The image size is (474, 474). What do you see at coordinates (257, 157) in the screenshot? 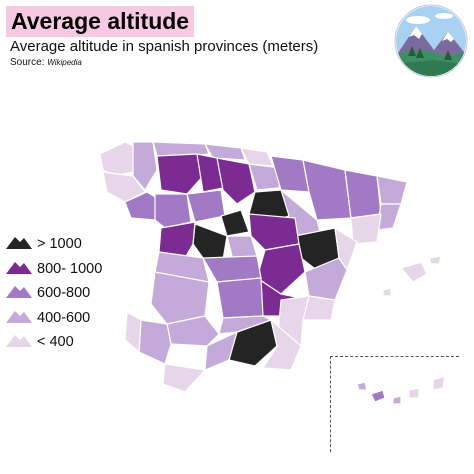
I see `province-basque-coast` at bounding box center [257, 157].